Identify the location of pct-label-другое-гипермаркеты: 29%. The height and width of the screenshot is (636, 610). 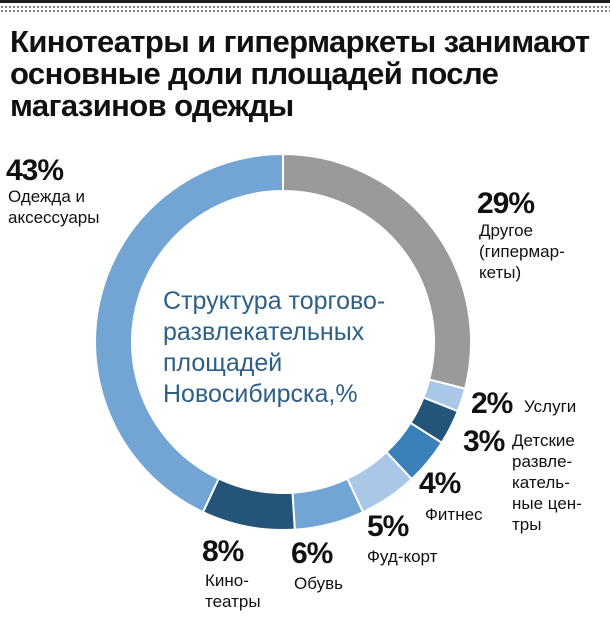
(505, 203).